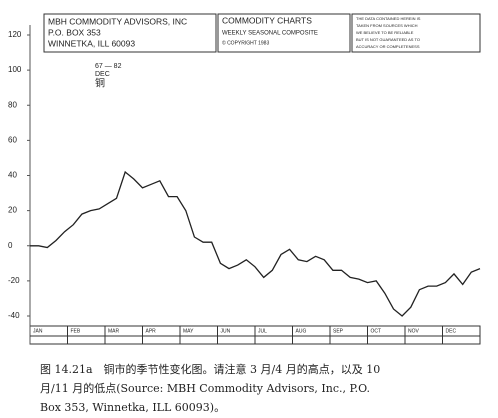  What do you see at coordinates (12, 104) in the screenshot?
I see `y-tick-label: 80` at bounding box center [12, 104].